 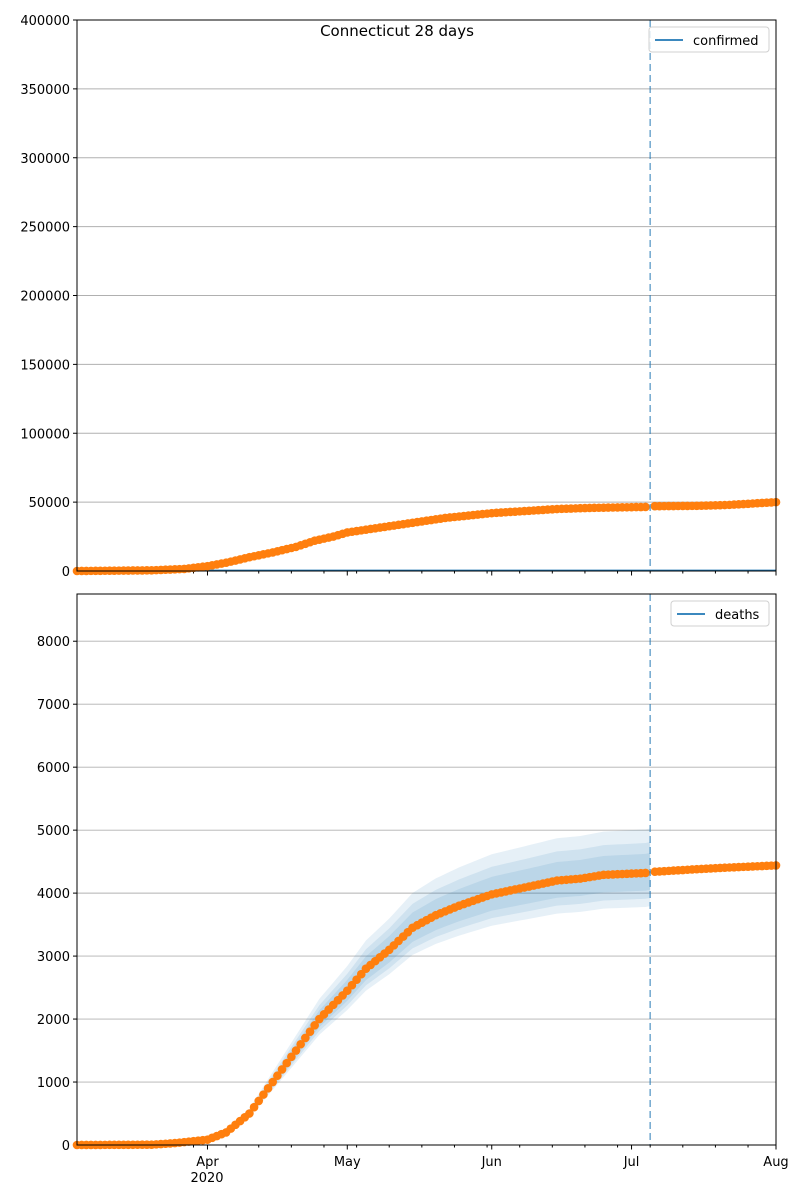 I want to click on y-tick-label: 5000, so click(x=53, y=831).